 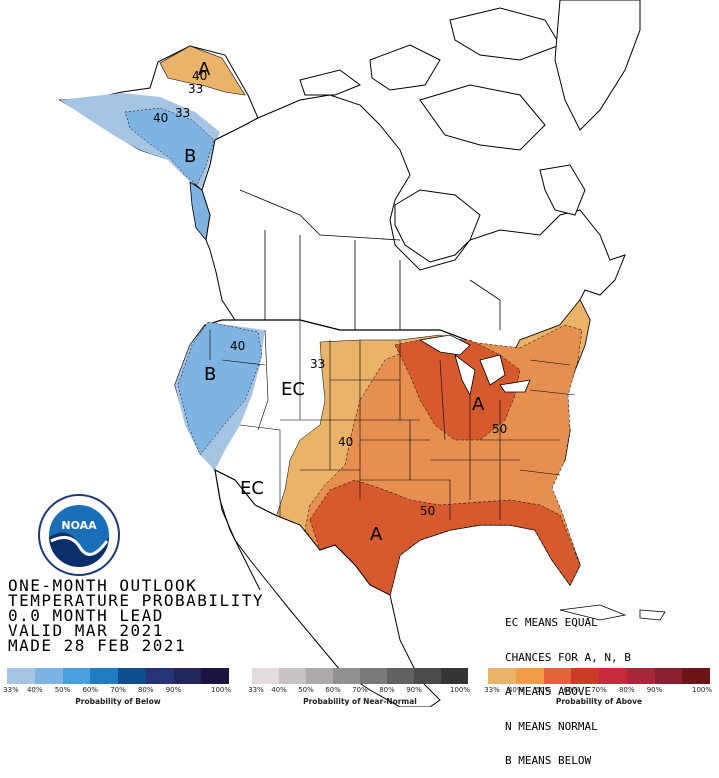 I want to click on plains-contour-40: 40, so click(x=345, y=442).